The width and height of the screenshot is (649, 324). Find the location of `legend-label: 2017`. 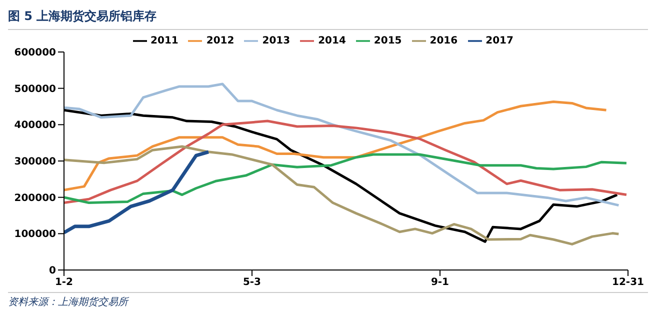

legend-label: 2017 is located at coordinates (500, 41).